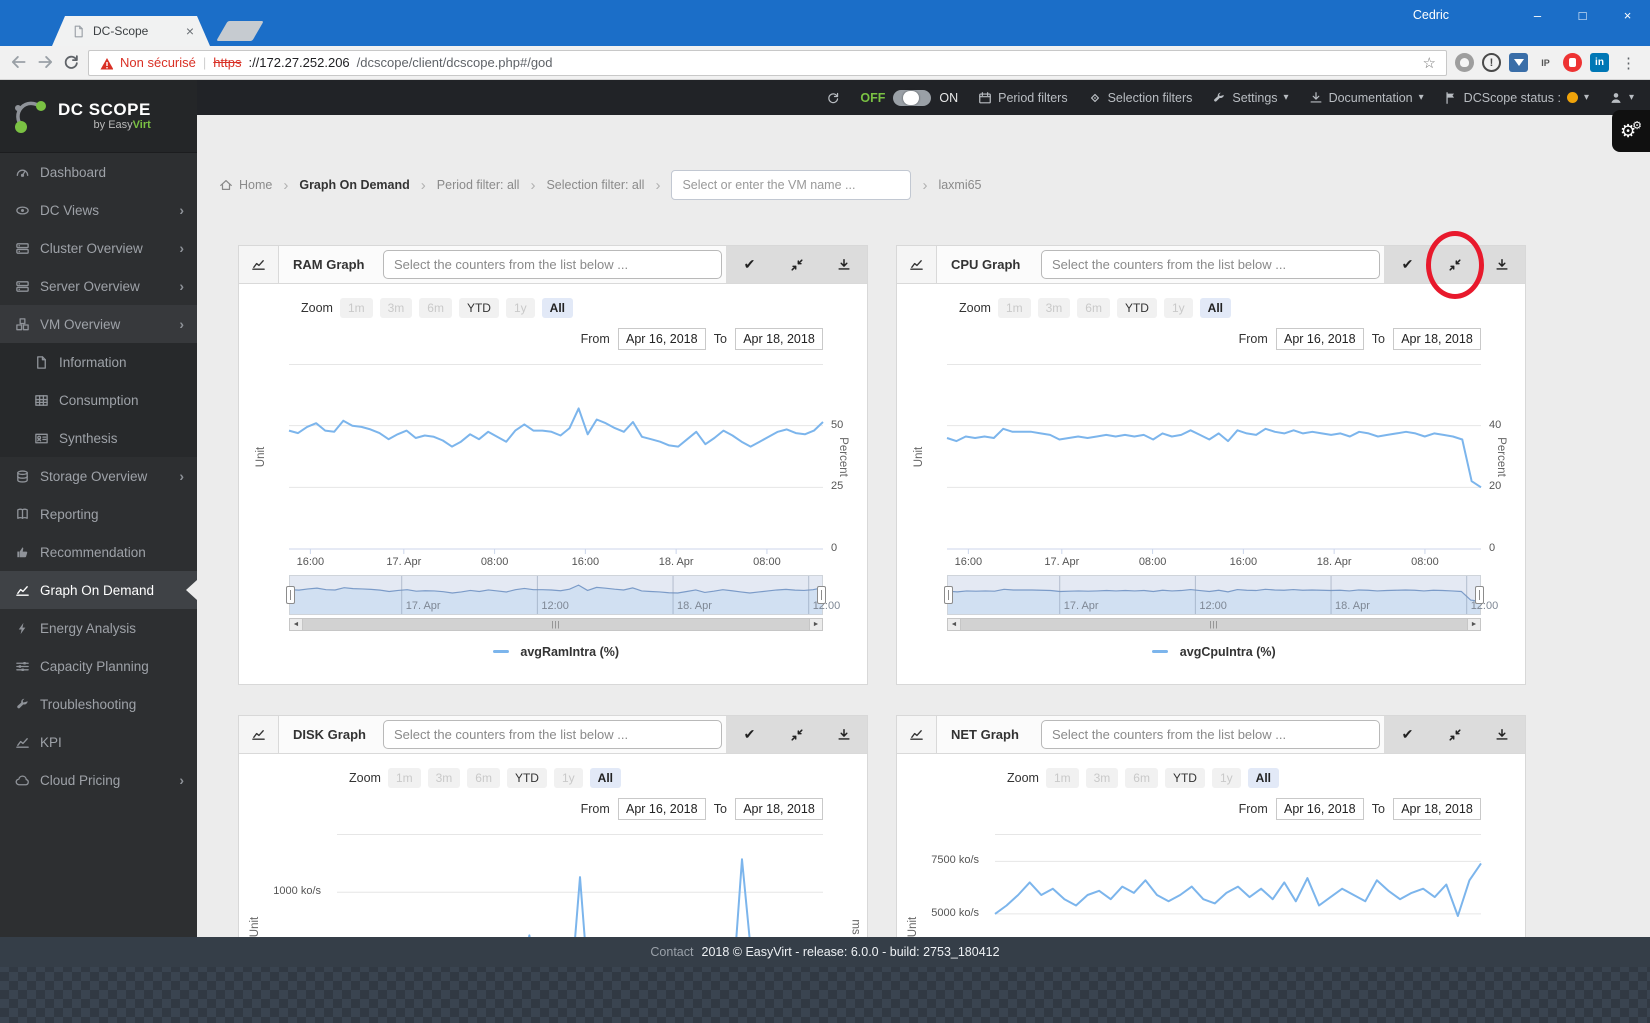  Describe the element at coordinates (98, 742) in the screenshot. I see `sidebar-item-kpi: KPI` at that location.